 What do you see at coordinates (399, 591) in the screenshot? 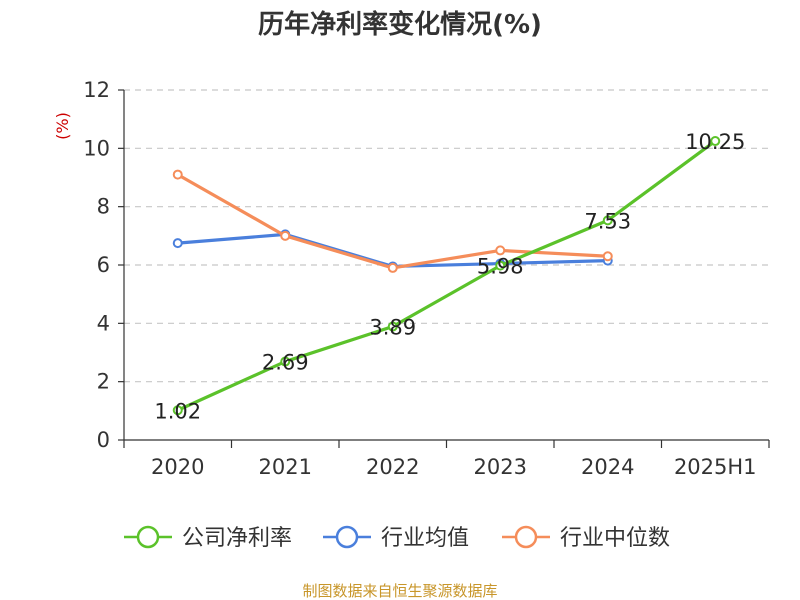
I see `source-note: 制图数据来自恒生聚源数据库` at bounding box center [399, 591].